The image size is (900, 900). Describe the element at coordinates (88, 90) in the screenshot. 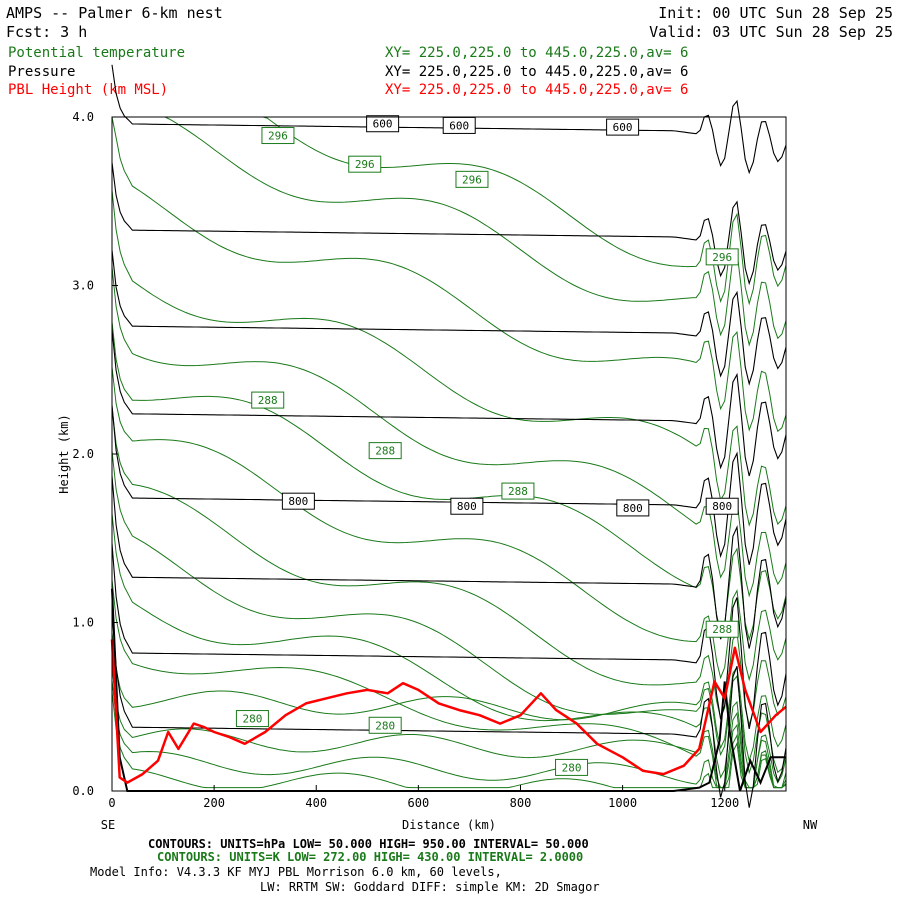

I see `field-name-pbl: PBL Height (km MSL)` at that location.